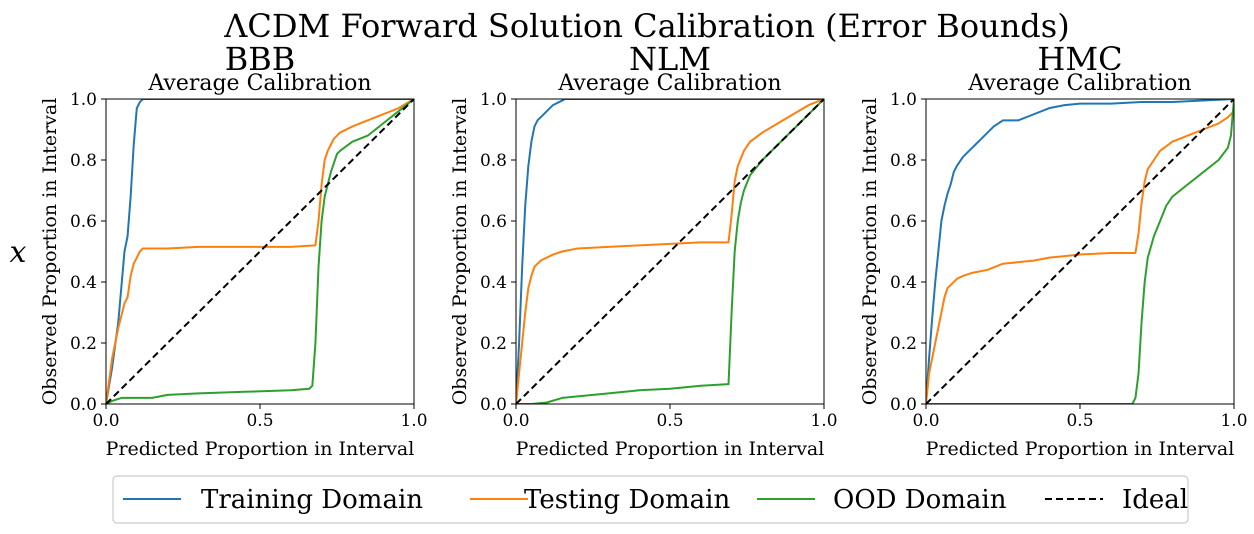  I want to click on panel-model-name: HMC, so click(1079, 59).